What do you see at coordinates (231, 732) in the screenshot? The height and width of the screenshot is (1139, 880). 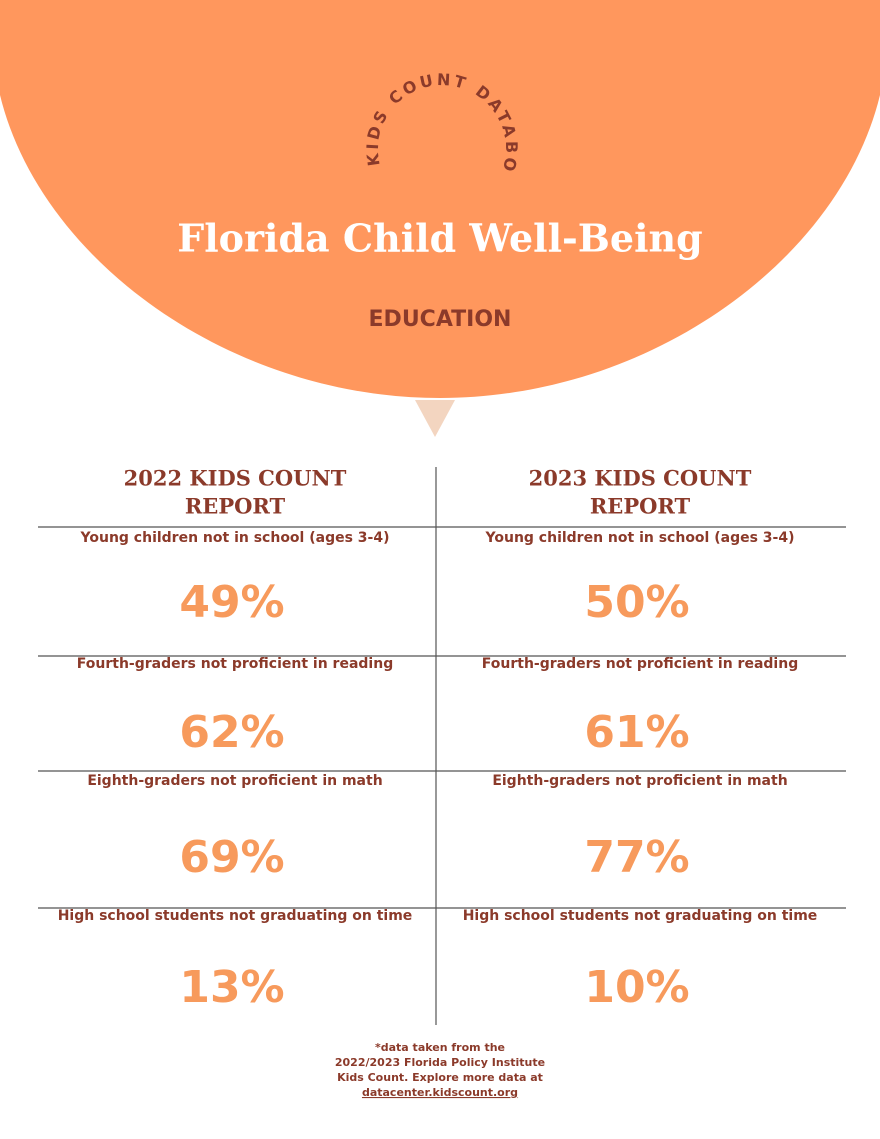 I see `row-value: 62%` at bounding box center [231, 732].